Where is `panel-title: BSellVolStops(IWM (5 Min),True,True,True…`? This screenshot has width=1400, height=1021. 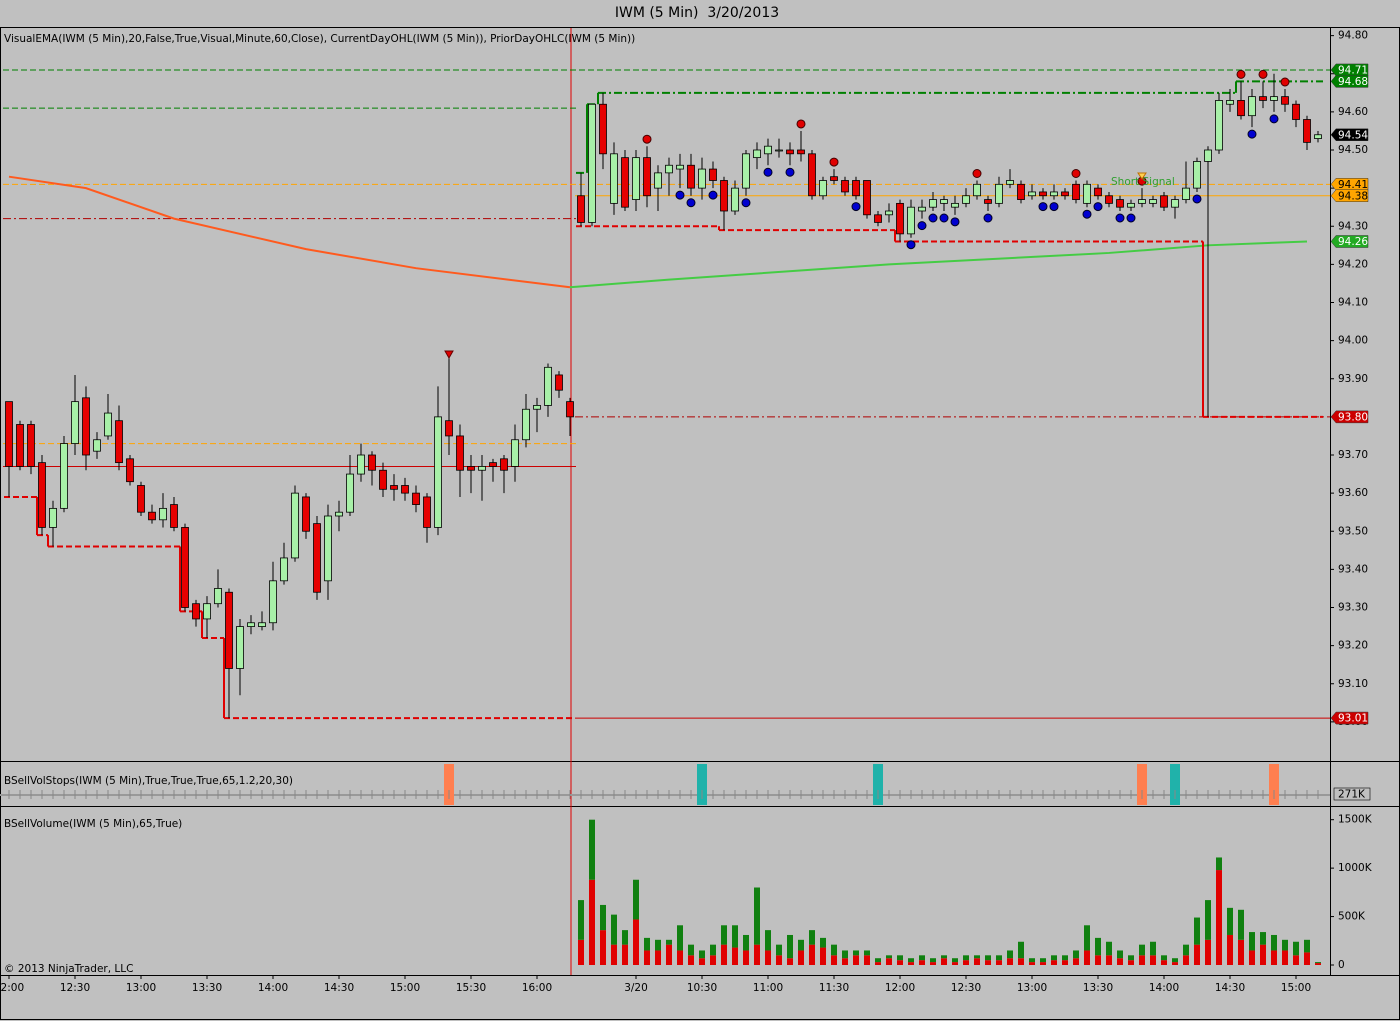 panel-title: BSellVolStops(IWM (5 Min),True,True,True… is located at coordinates (148, 781).